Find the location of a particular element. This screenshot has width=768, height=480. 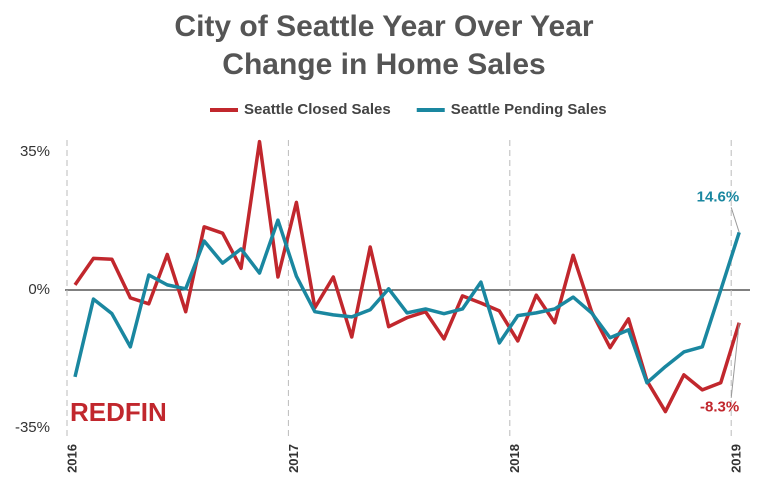

x-tick-label: 2018 is located at coordinates (514, 458).